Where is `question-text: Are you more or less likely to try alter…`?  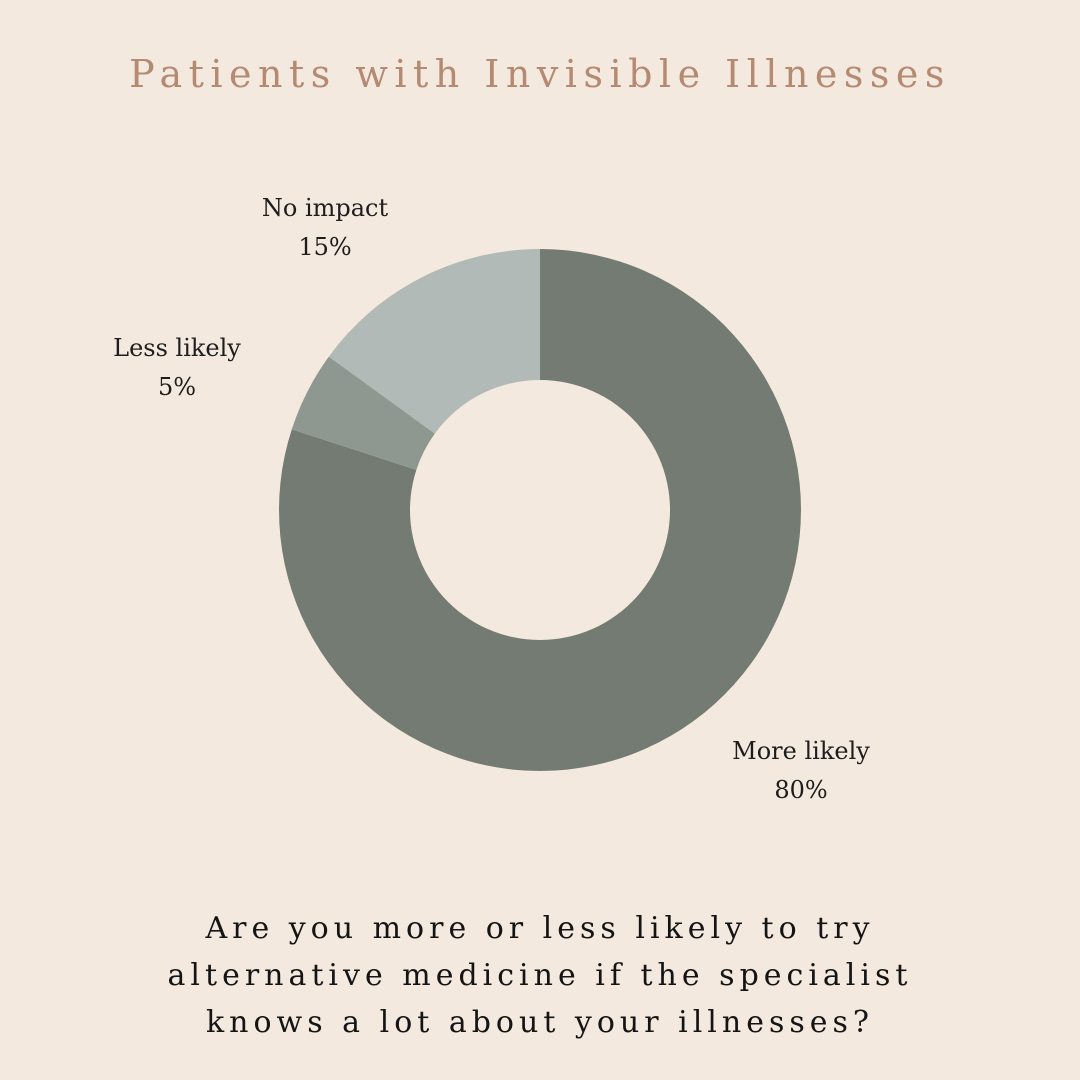 question-text: Are you more or less likely to try alter… is located at coordinates (540, 975).